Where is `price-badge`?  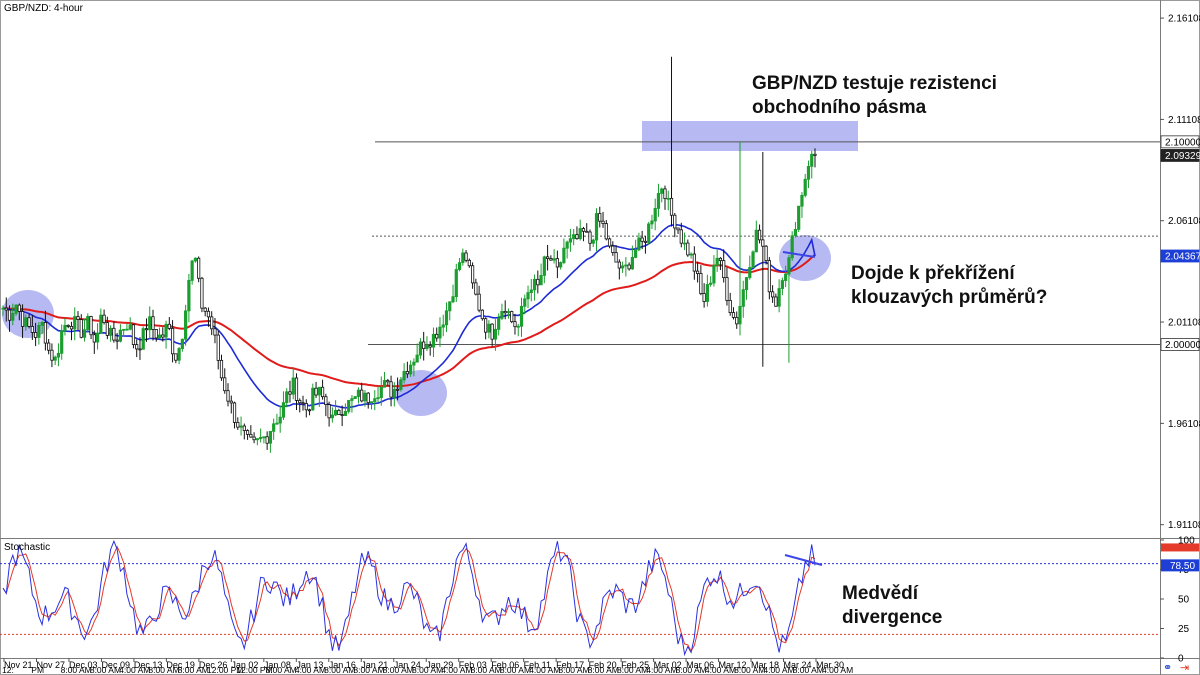 price-badge is located at coordinates (1180, 256).